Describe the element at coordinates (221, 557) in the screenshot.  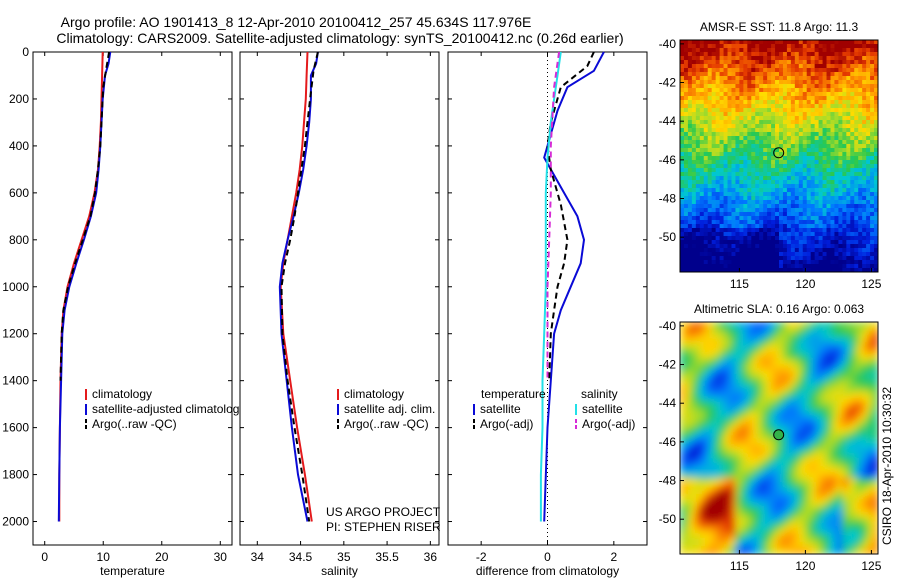
I see `x-tick-label: 30` at that location.